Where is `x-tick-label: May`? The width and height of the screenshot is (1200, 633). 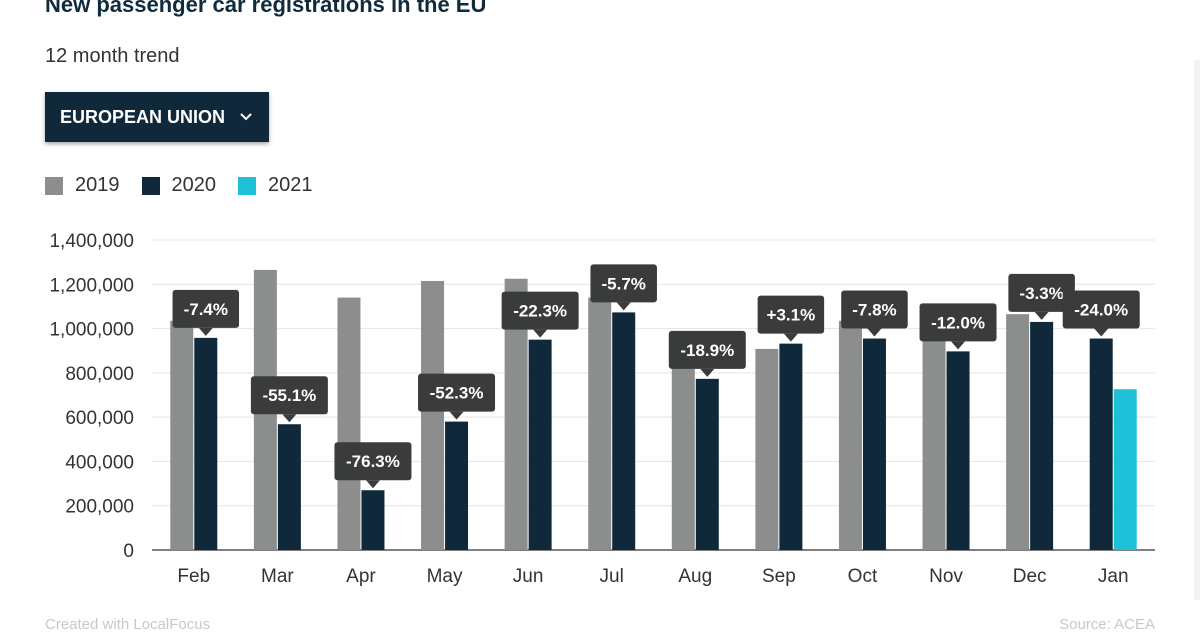 x-tick-label: May is located at coordinates (445, 576).